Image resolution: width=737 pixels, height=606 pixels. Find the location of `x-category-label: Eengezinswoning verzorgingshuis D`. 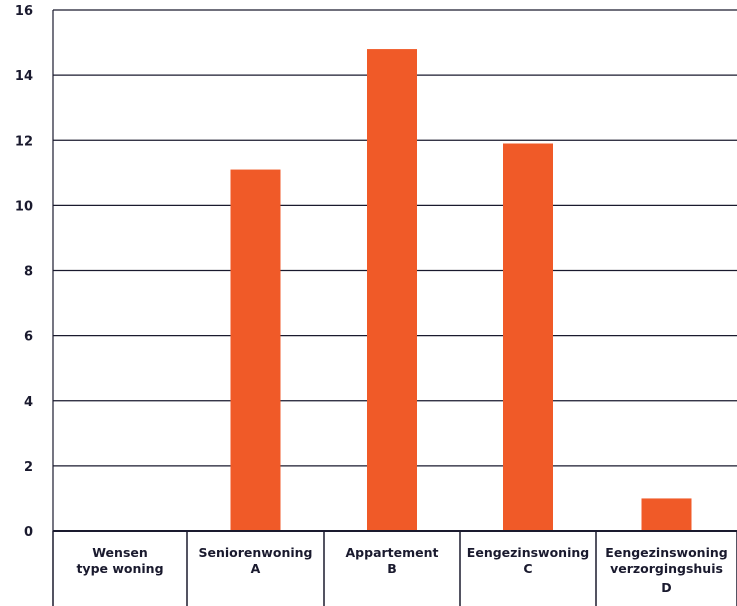

x-category-label: Eengezinswoning verzorgingshuis D is located at coordinates (666, 570).